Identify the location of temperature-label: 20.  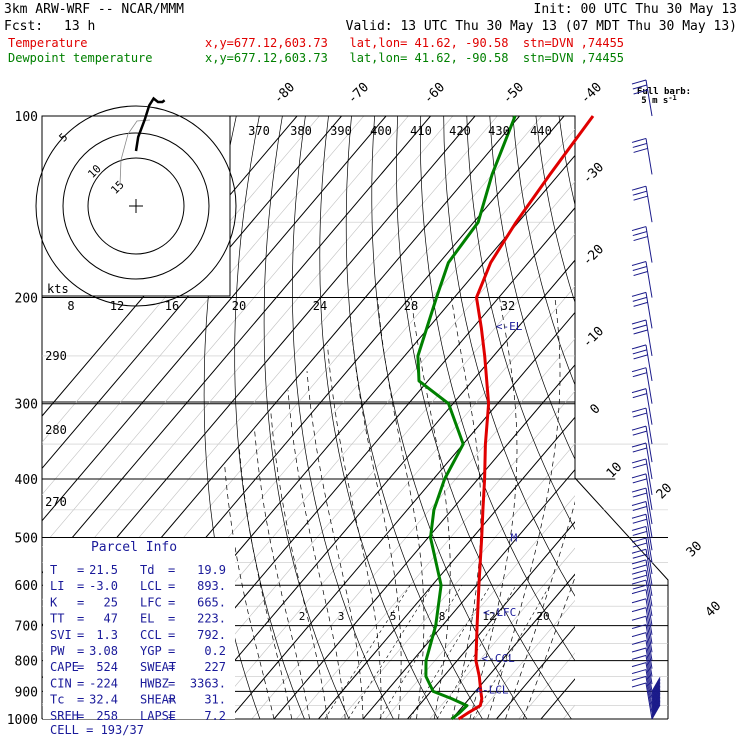
(665, 492).